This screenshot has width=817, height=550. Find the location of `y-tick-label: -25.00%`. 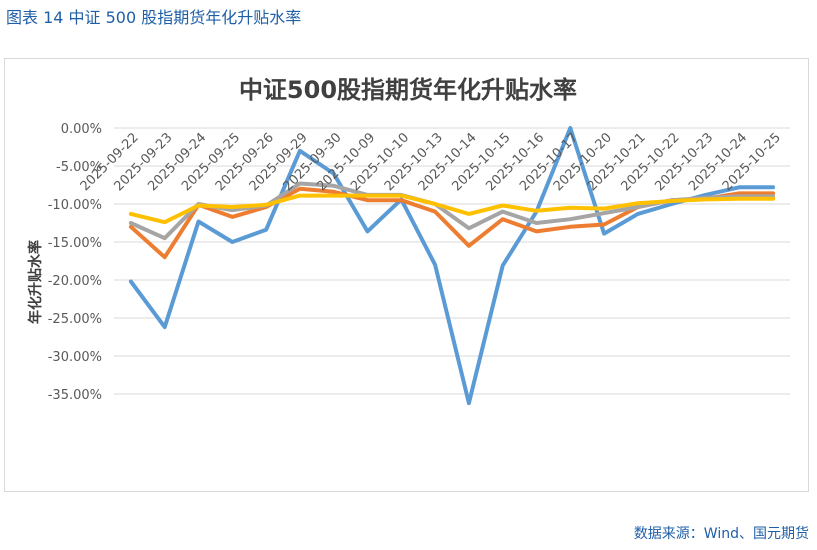

y-tick-label: -25.00% is located at coordinates (75, 319).